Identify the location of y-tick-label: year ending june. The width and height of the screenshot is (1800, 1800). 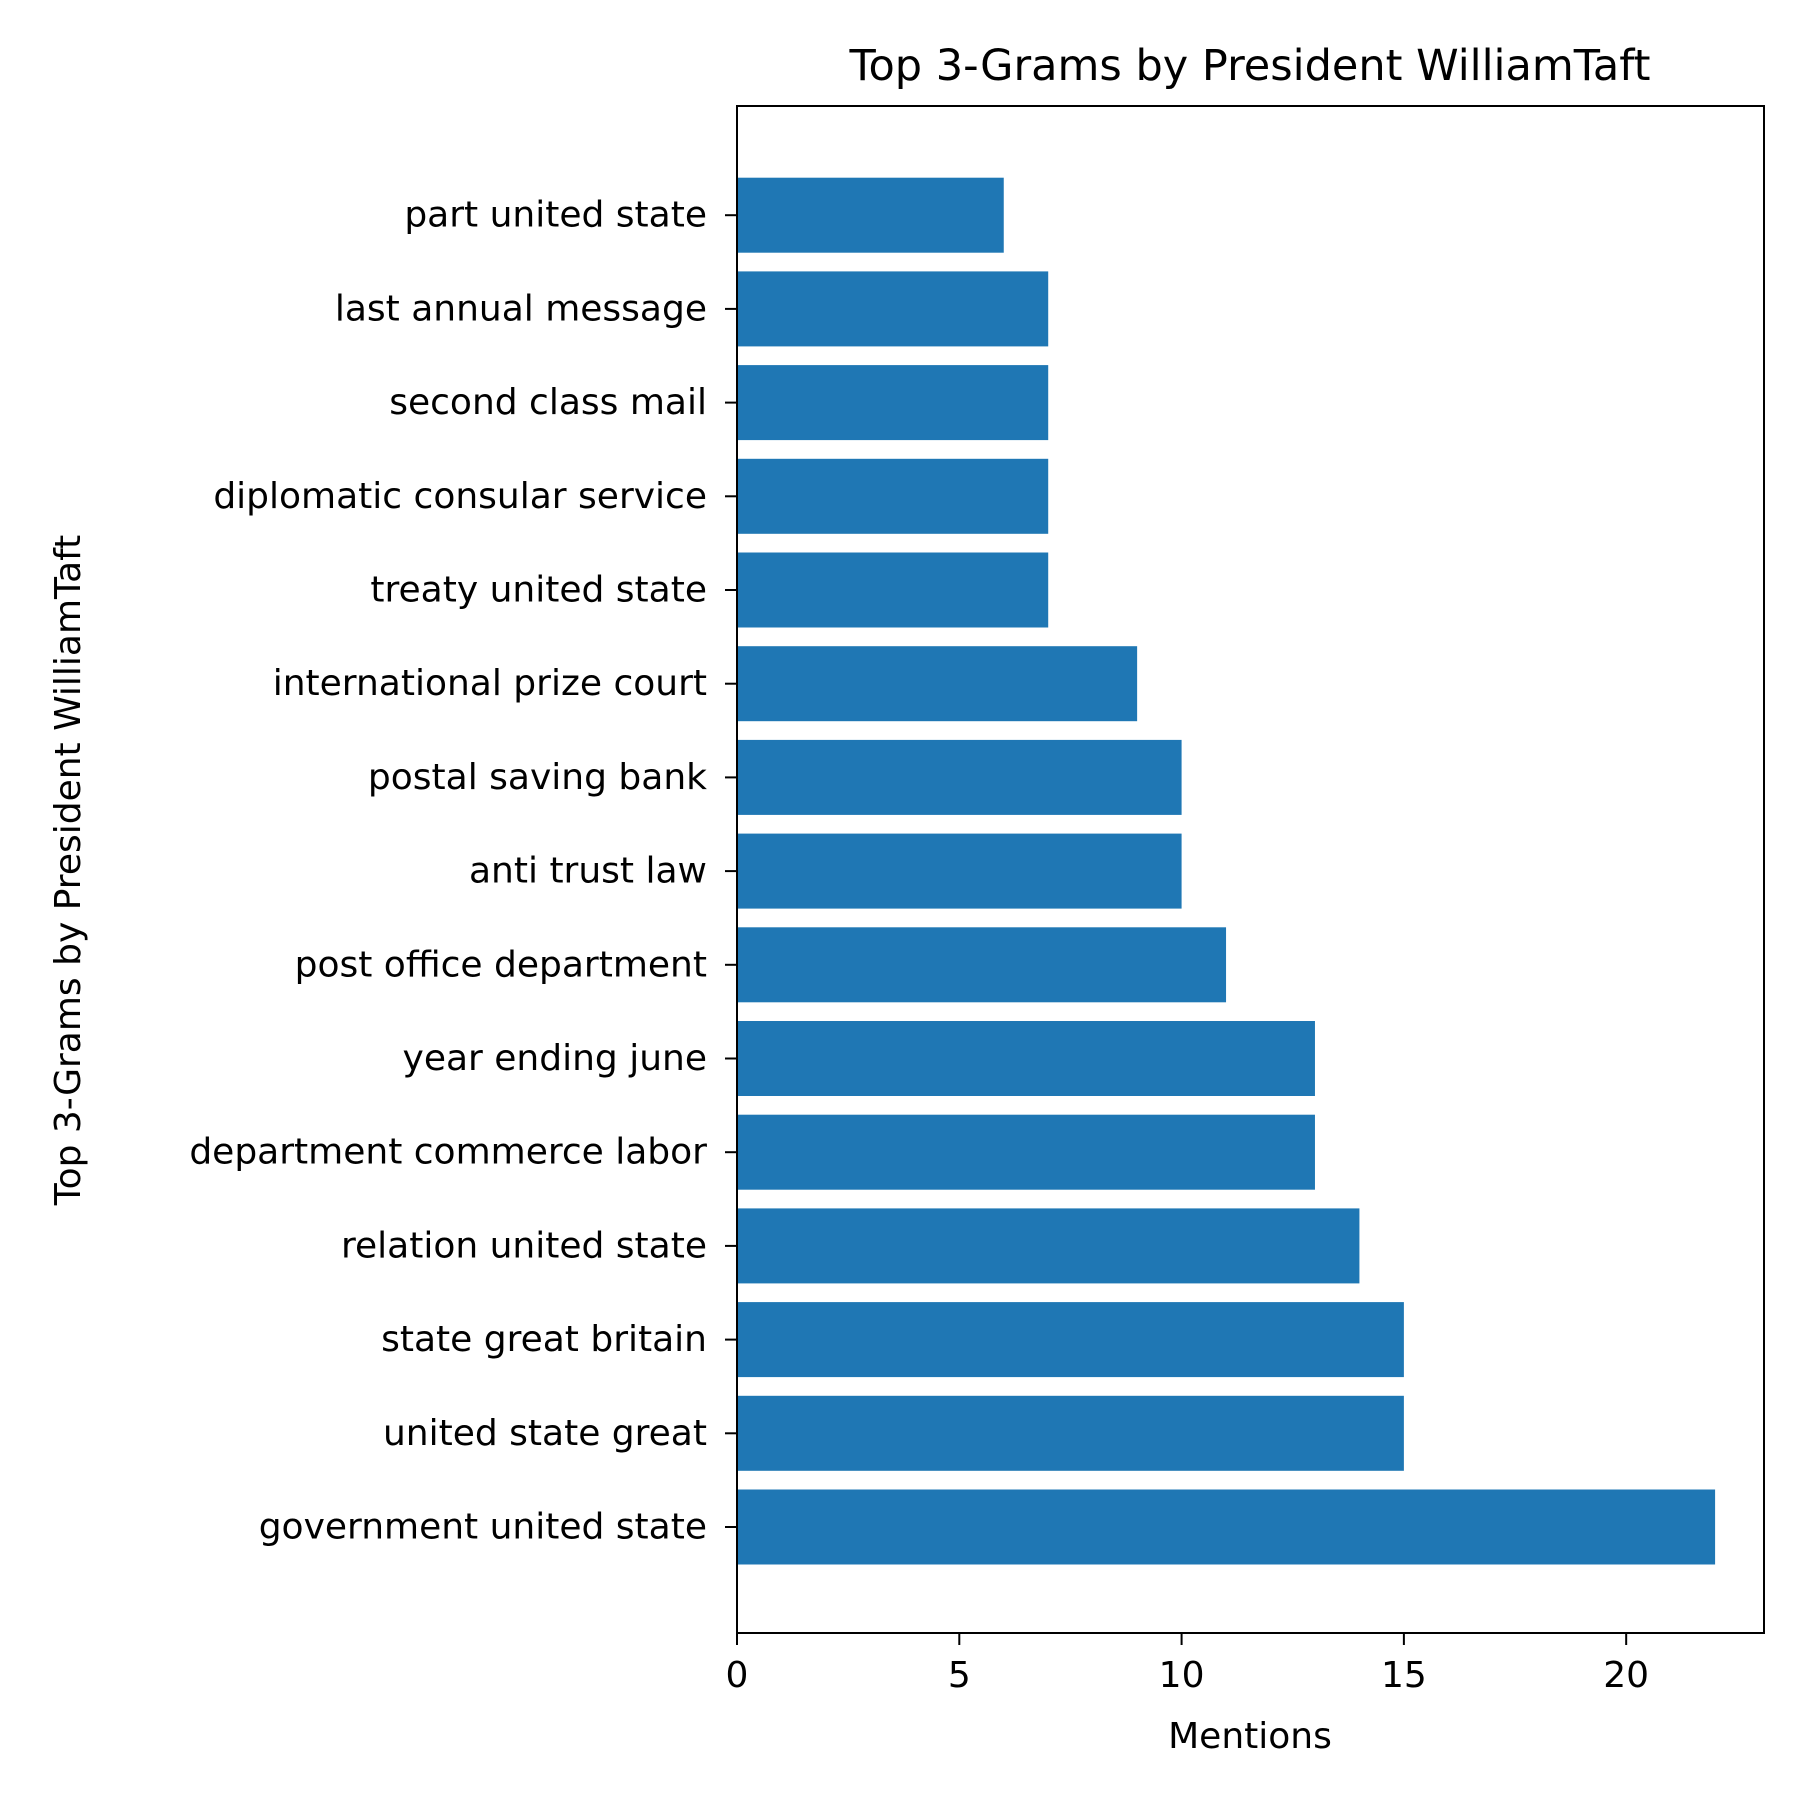
(555, 1058).